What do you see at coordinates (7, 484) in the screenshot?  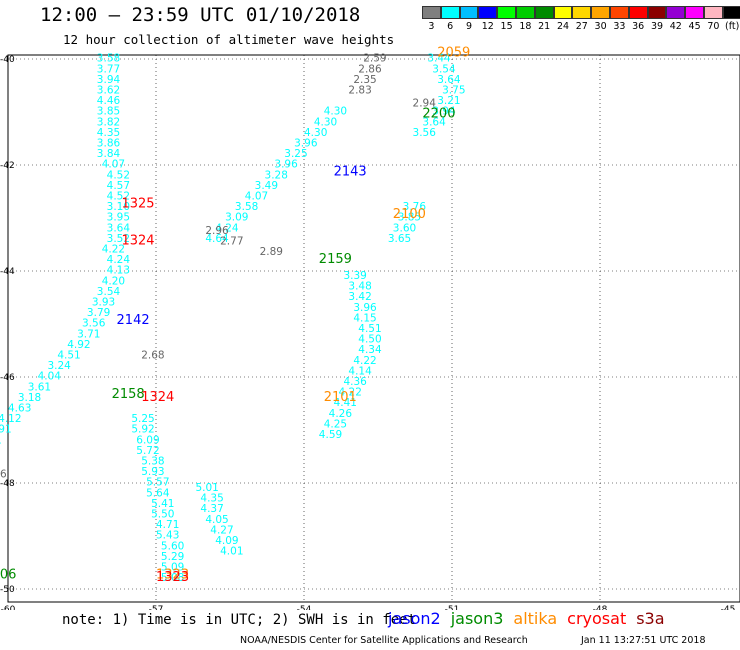 I see `lat-tick-label: -48` at bounding box center [7, 484].